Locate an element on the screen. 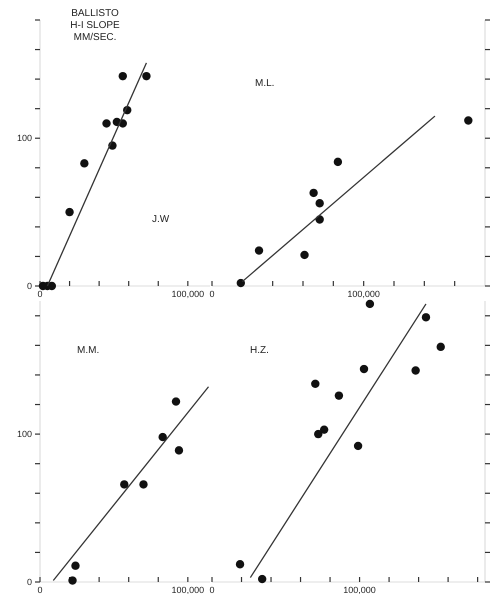 The image size is (495, 594). annotation: H.Z. is located at coordinates (259, 350).